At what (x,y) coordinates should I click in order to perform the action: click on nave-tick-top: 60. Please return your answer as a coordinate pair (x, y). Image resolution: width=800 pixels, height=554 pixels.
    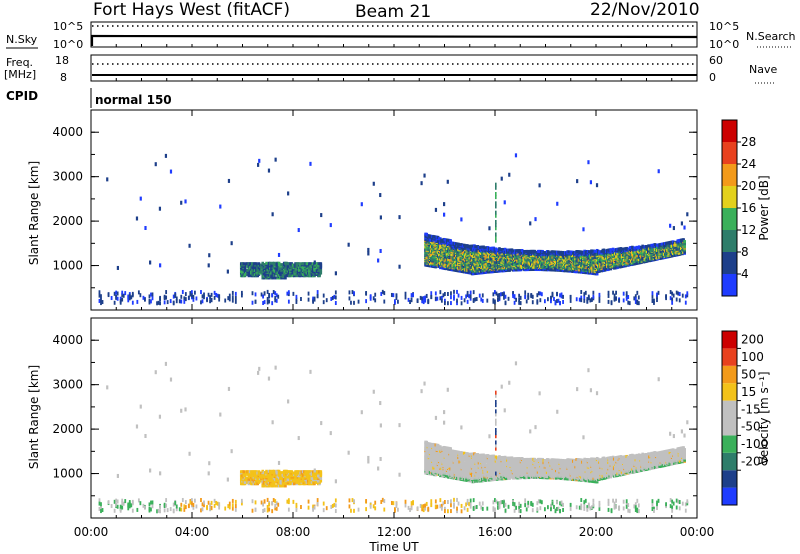
    Looking at the image, I should click on (716, 60).